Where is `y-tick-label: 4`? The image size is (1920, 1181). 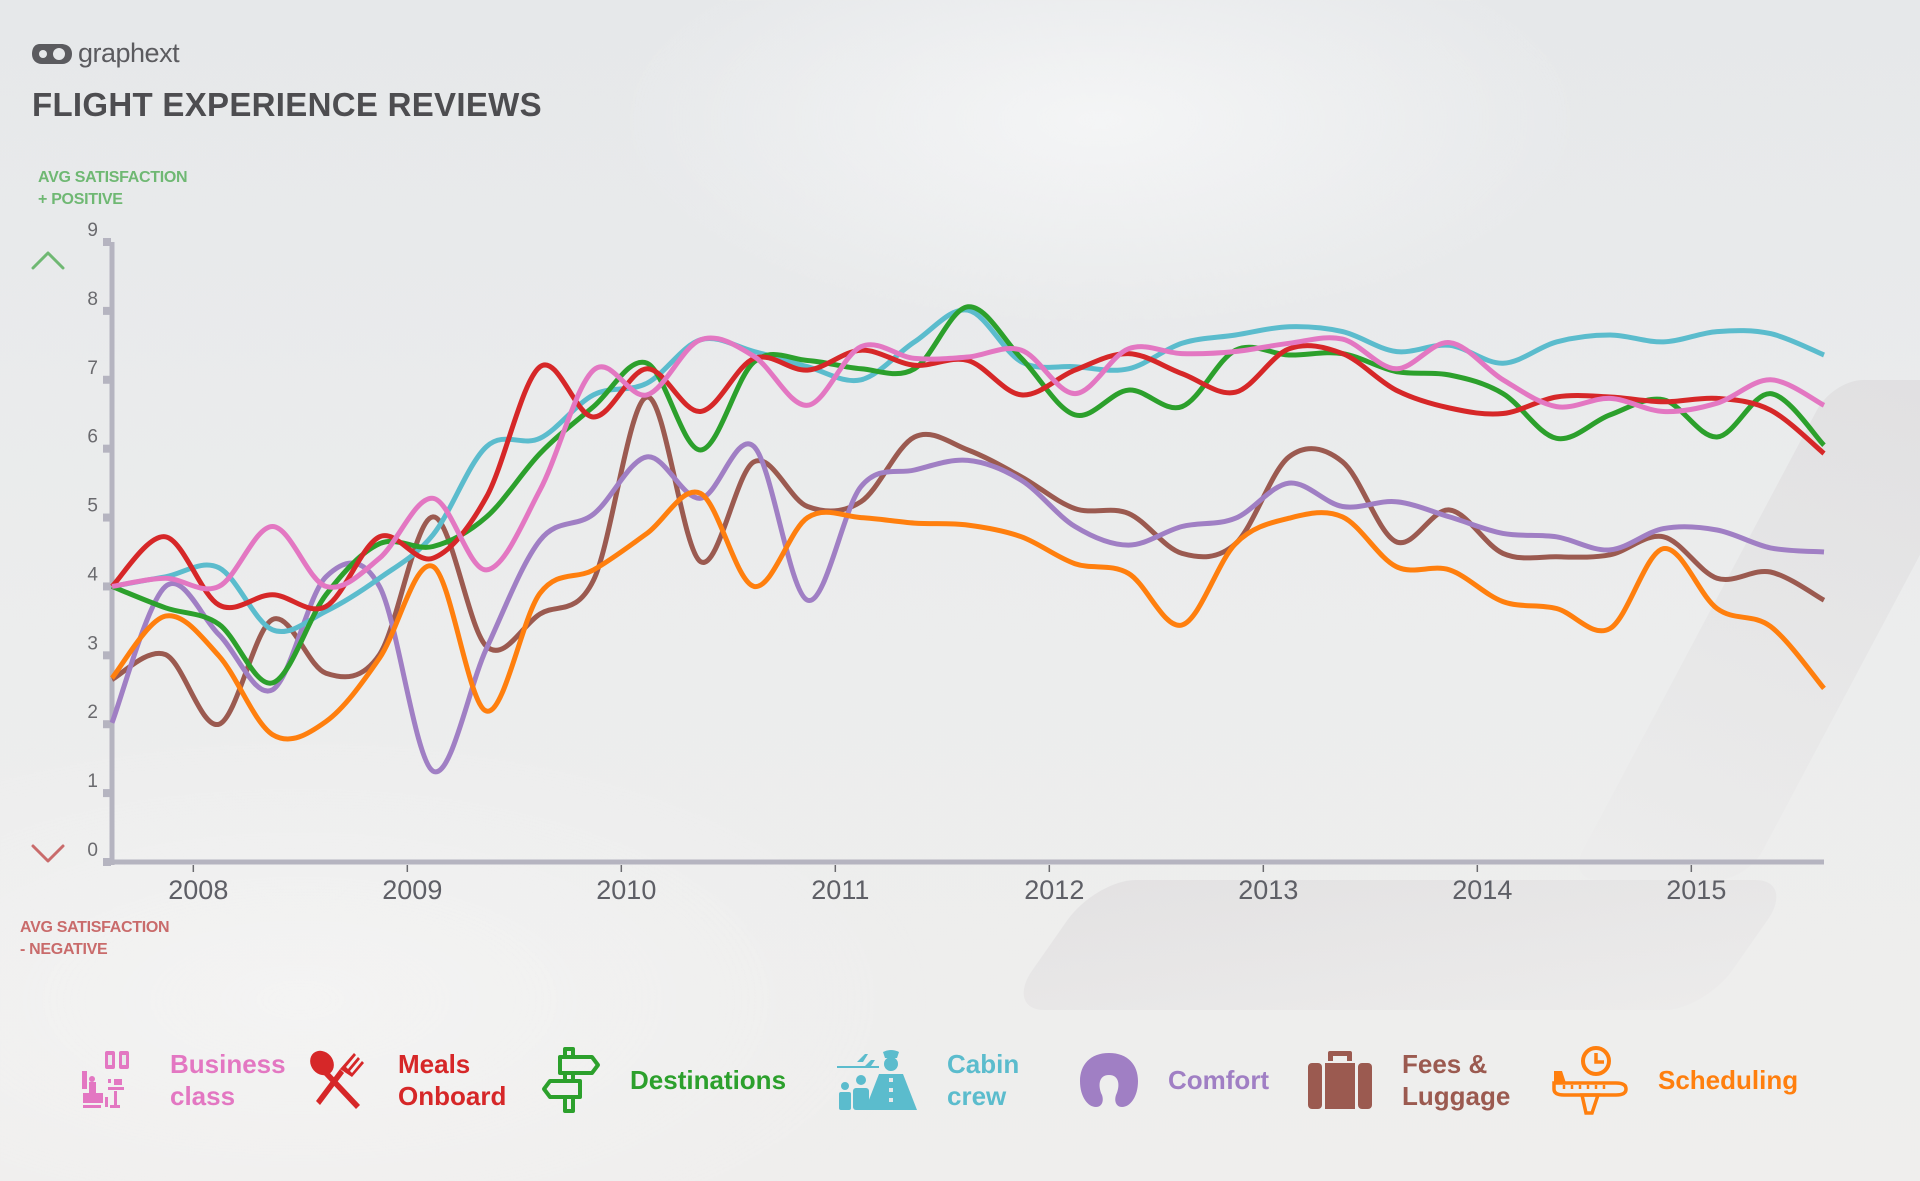 y-tick-label: 4 is located at coordinates (92, 574).